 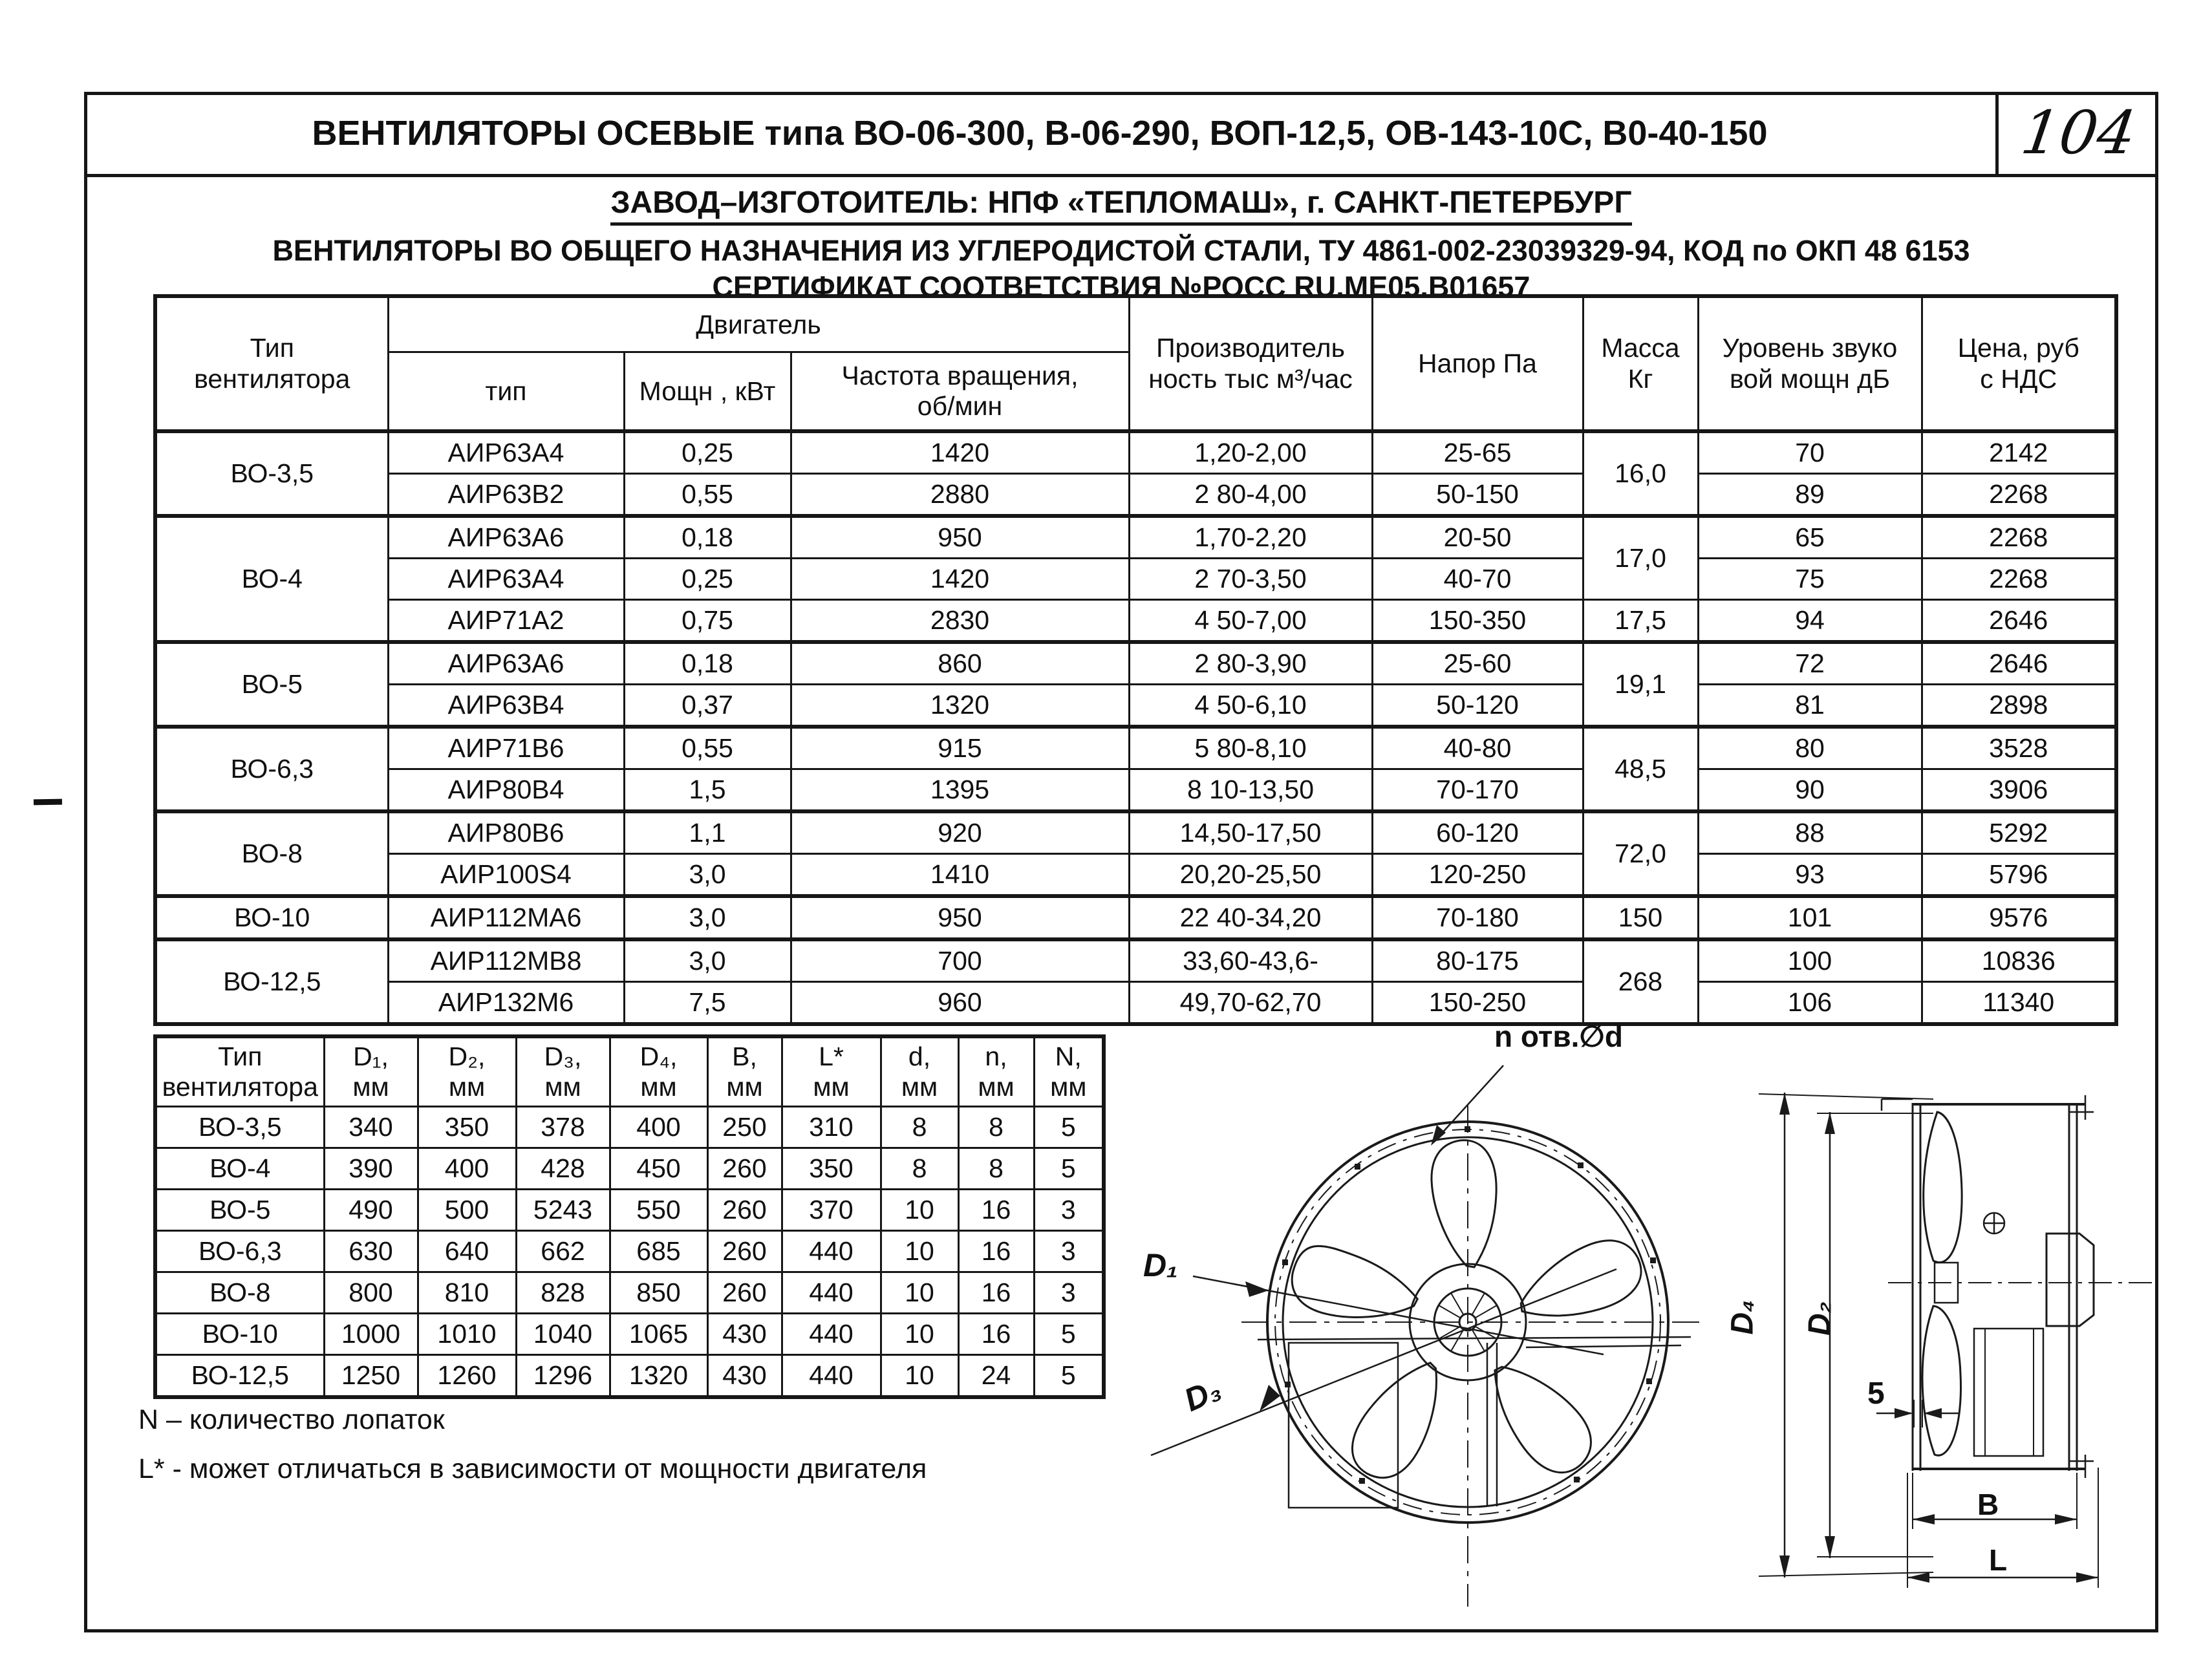 What do you see at coordinates (239, 1251) in the screenshot?
I see `fan-type-cell: ВО-6,3` at bounding box center [239, 1251].